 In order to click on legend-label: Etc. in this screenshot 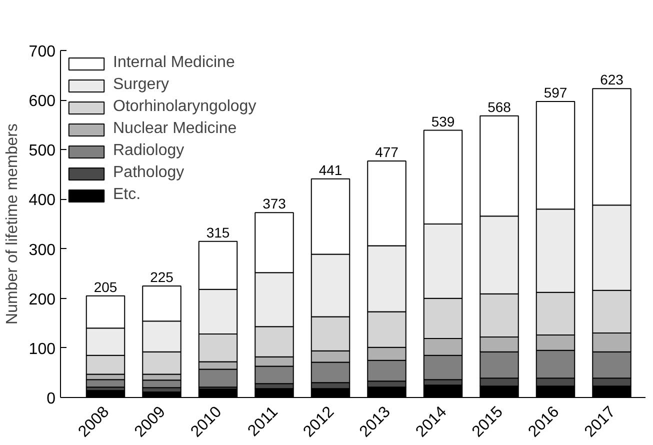, I will do `click(127, 195)`.